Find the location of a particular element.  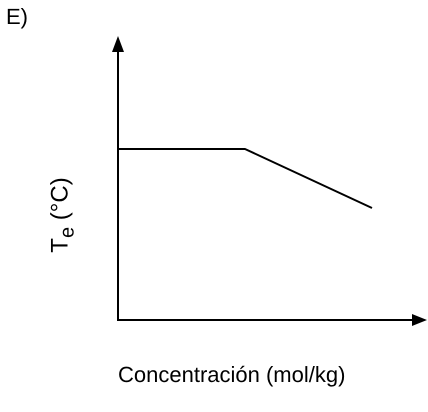

x-axis-title: Concentración (mol/kg) is located at coordinates (232, 375).